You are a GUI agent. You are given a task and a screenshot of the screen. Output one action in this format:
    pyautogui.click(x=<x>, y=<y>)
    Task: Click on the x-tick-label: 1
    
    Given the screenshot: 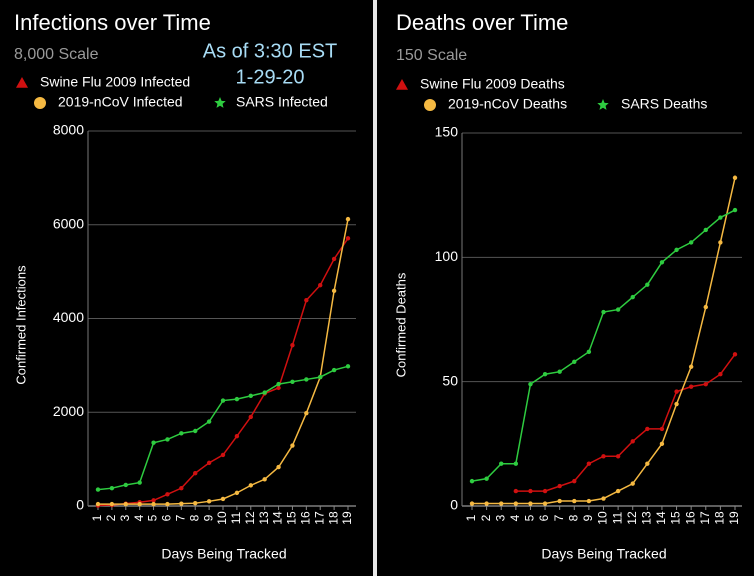 What is the action you would take?
    pyautogui.click(x=97, y=517)
    